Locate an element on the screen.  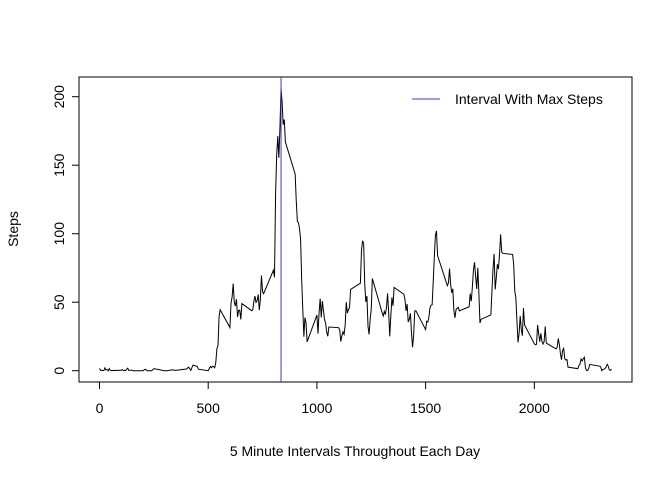
legend-label: Interval With Max Steps is located at coordinates (529, 99).